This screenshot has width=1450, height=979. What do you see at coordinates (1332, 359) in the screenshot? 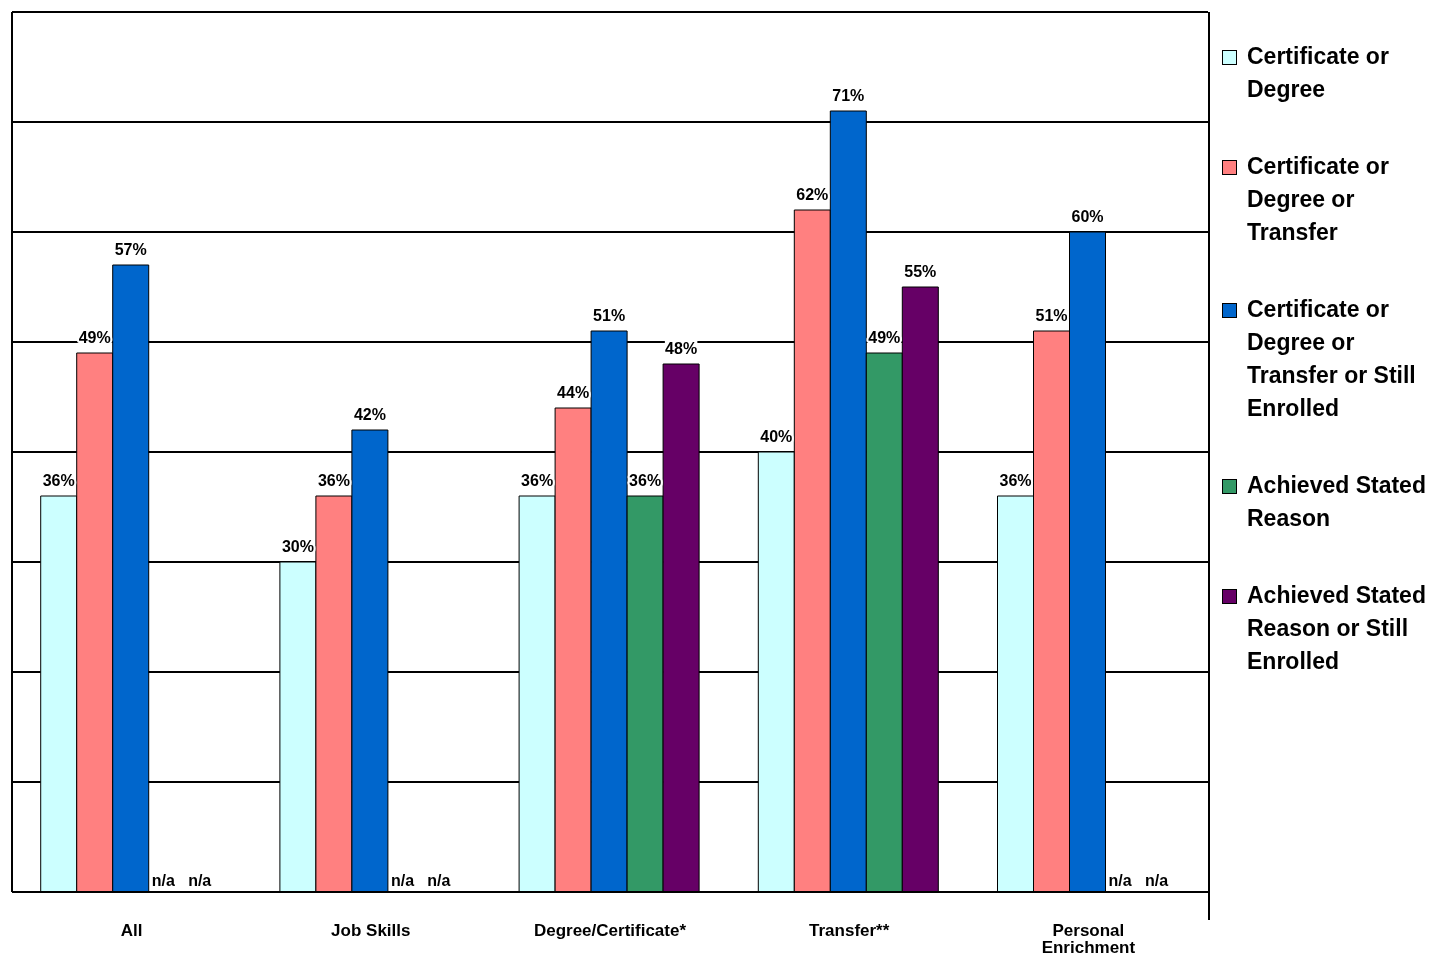
I see `legend-label: Certificate or Degree or Transfer or Still Enrolled` at bounding box center [1332, 359].